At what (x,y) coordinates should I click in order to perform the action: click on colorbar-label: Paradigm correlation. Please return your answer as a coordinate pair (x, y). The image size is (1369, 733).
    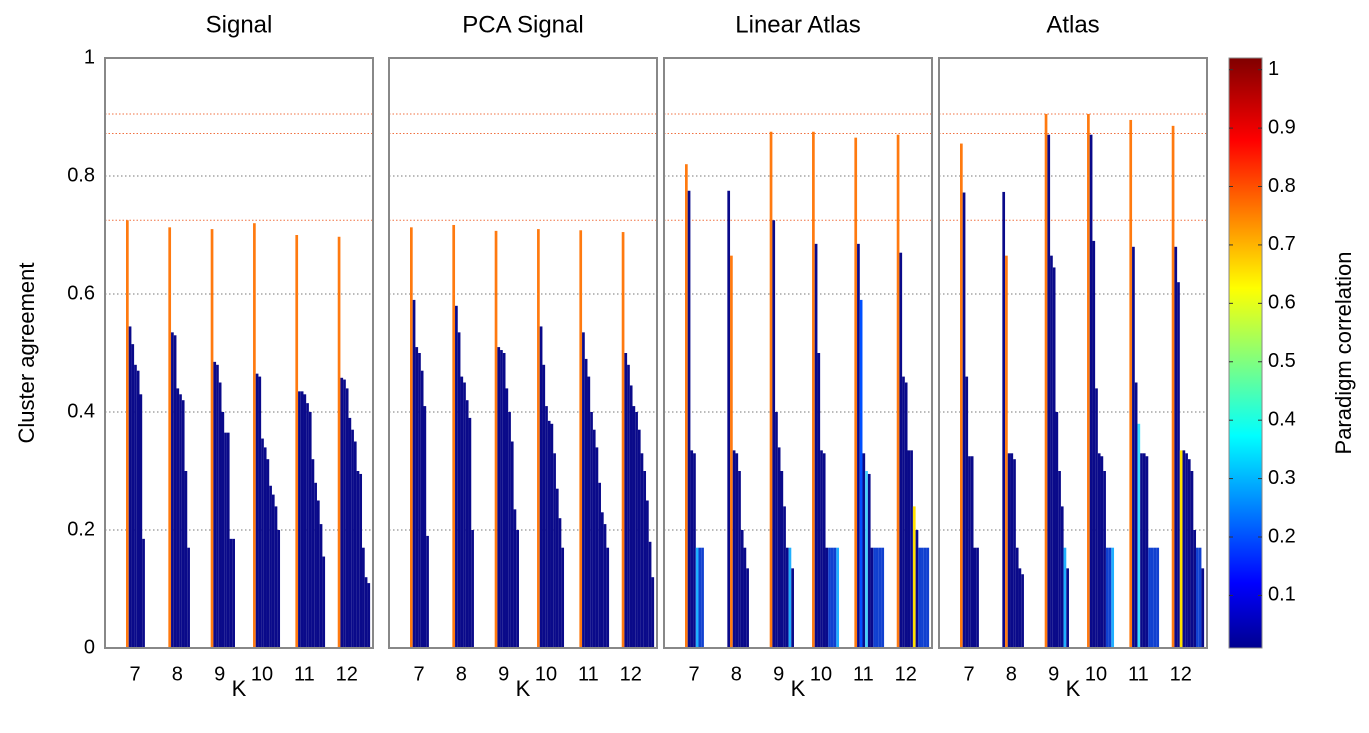
    Looking at the image, I should click on (1343, 353).